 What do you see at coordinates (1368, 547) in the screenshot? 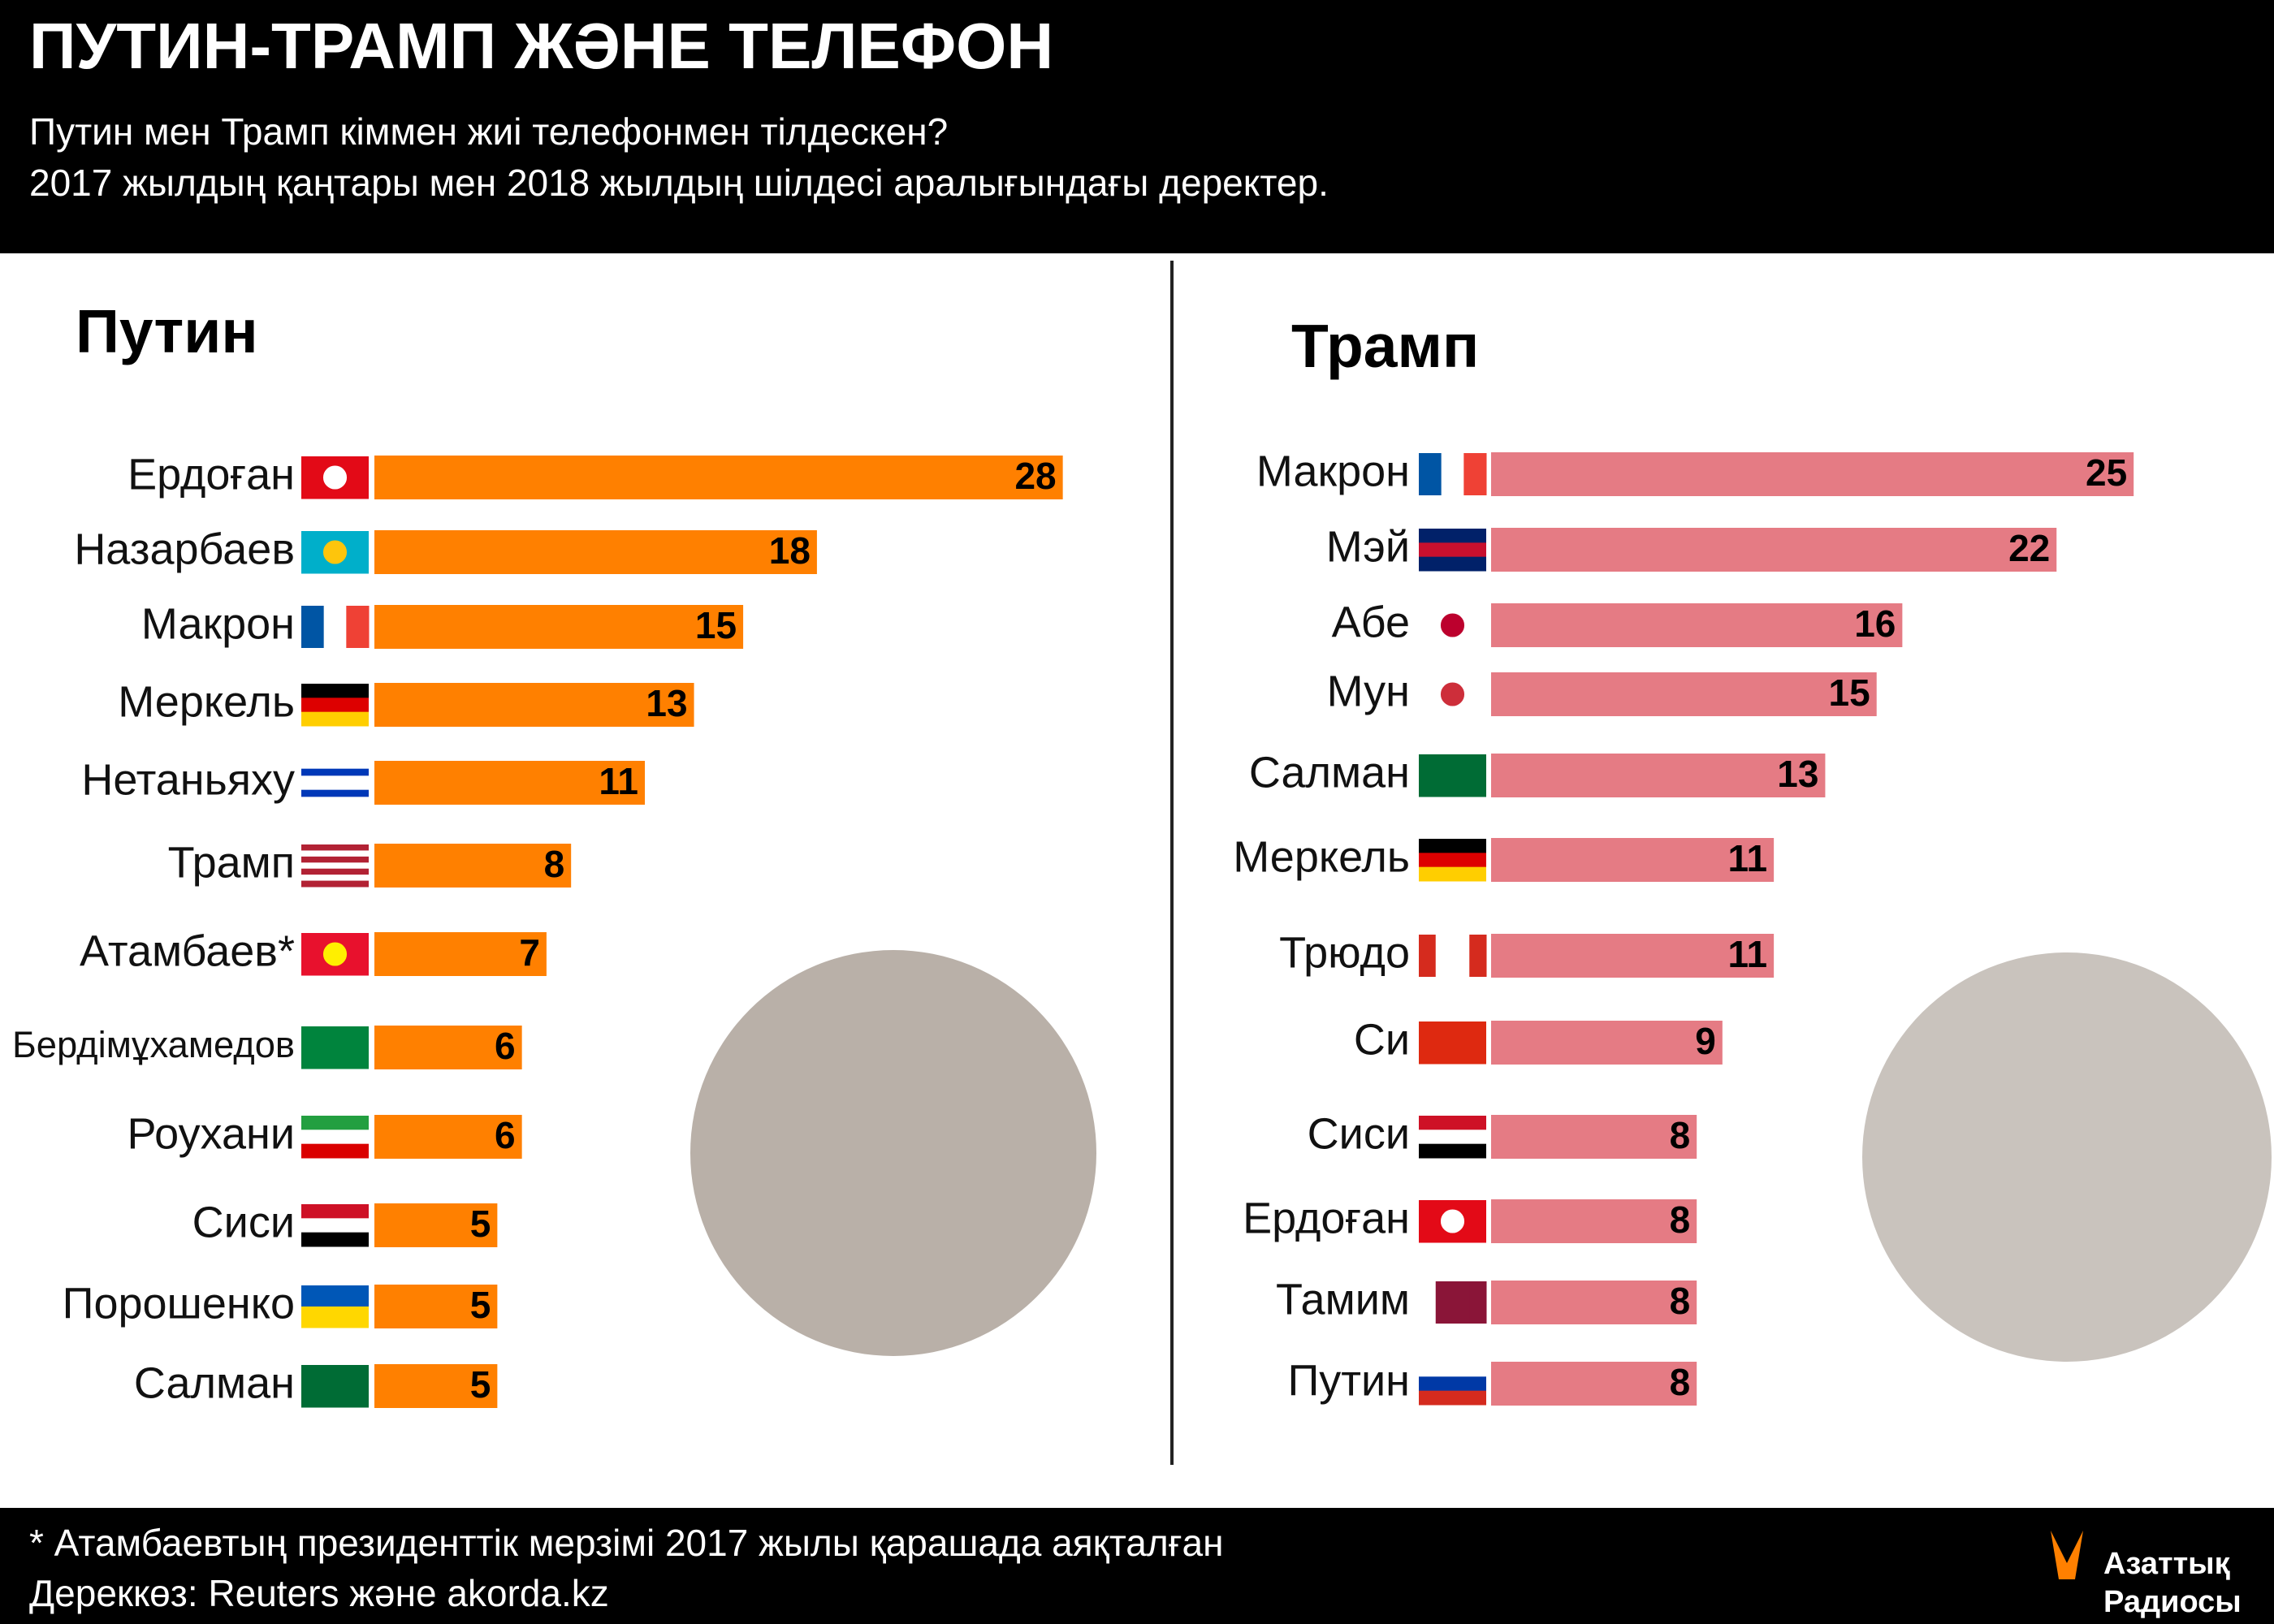
I see `category-label: Мэй` at bounding box center [1368, 547].